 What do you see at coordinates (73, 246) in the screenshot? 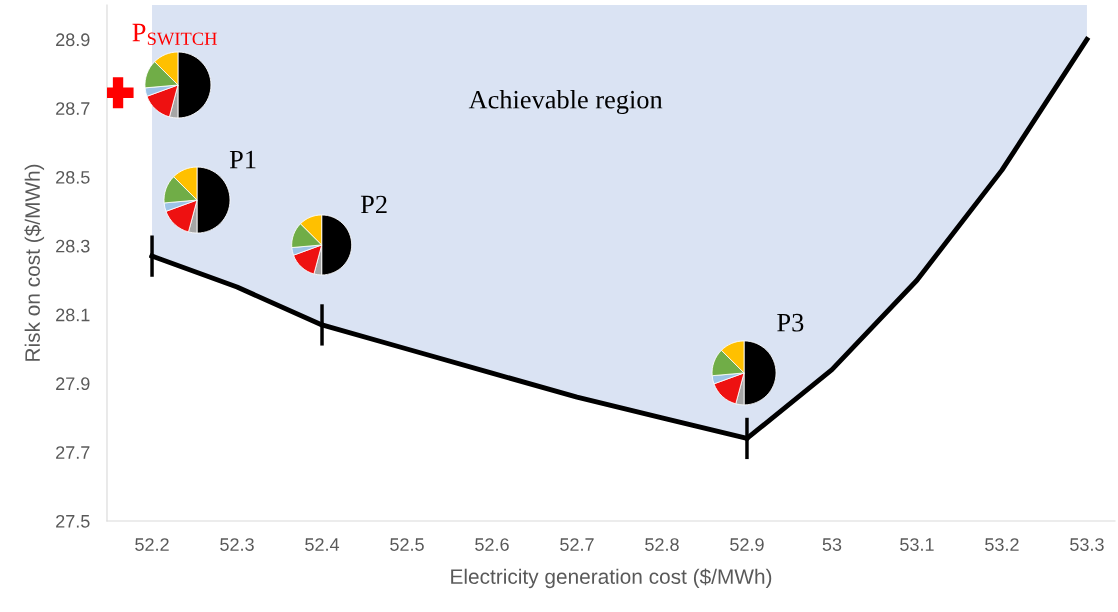
I see `y-tick-label: 28.3` at bounding box center [73, 246].